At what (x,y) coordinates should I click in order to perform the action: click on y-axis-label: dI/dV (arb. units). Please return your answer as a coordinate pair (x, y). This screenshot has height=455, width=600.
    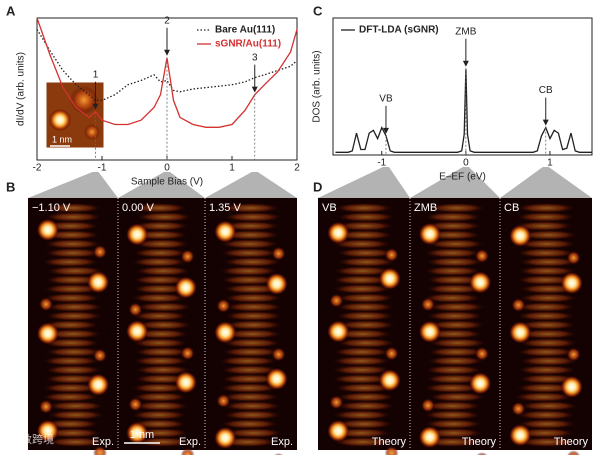
    Looking at the image, I should click on (21, 89).